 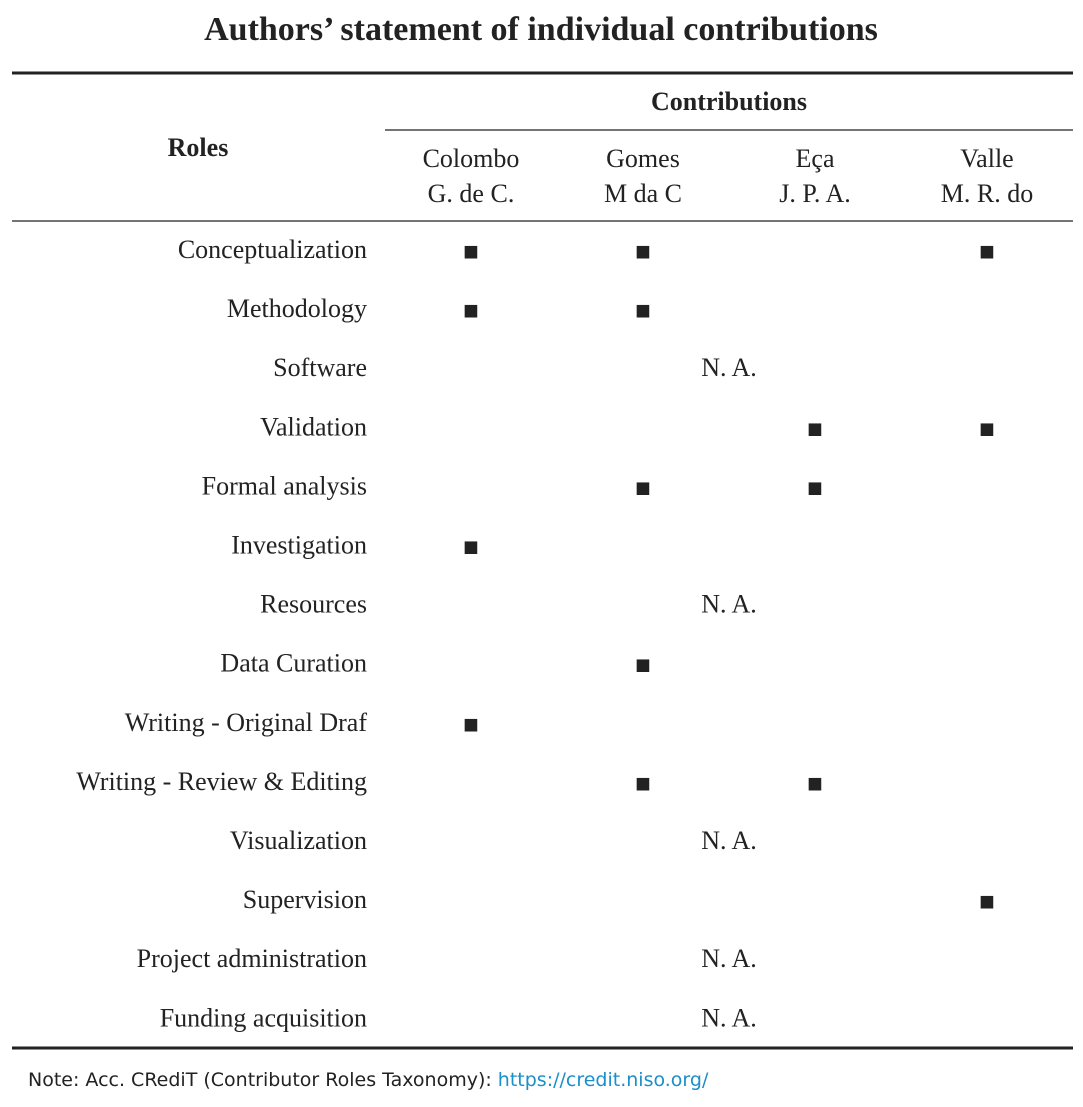 I want to click on role-label: Formal analysis, so click(x=284, y=485).